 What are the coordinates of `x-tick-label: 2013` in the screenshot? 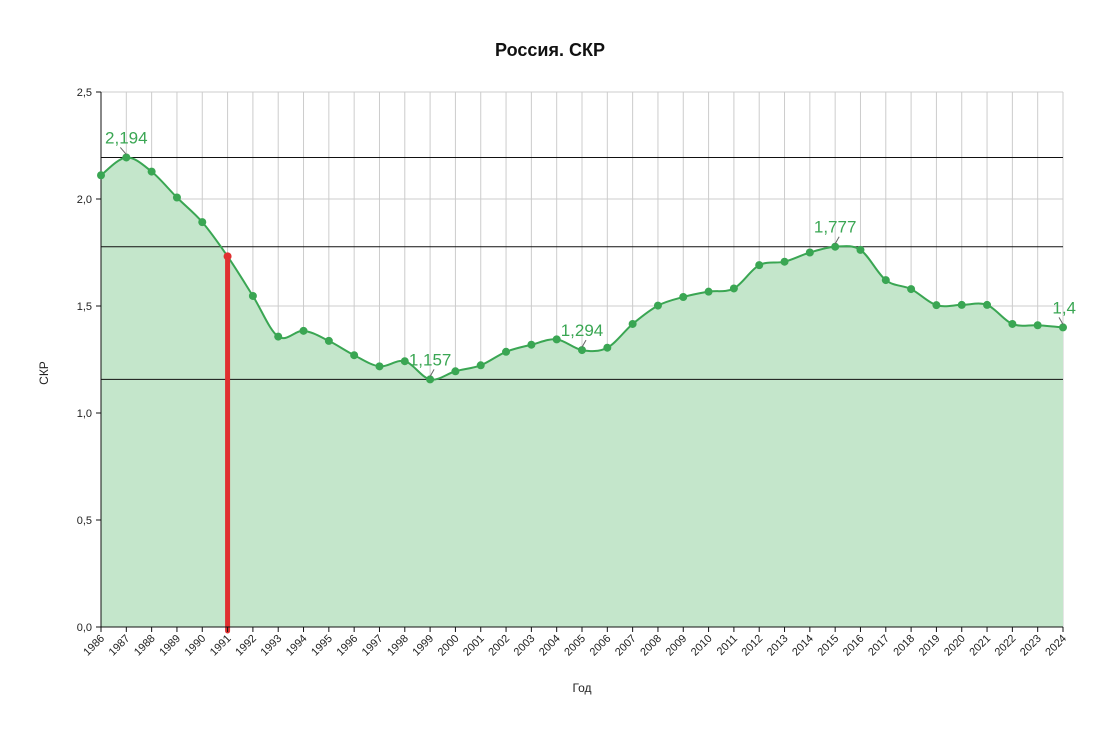 It's located at (778, 646).